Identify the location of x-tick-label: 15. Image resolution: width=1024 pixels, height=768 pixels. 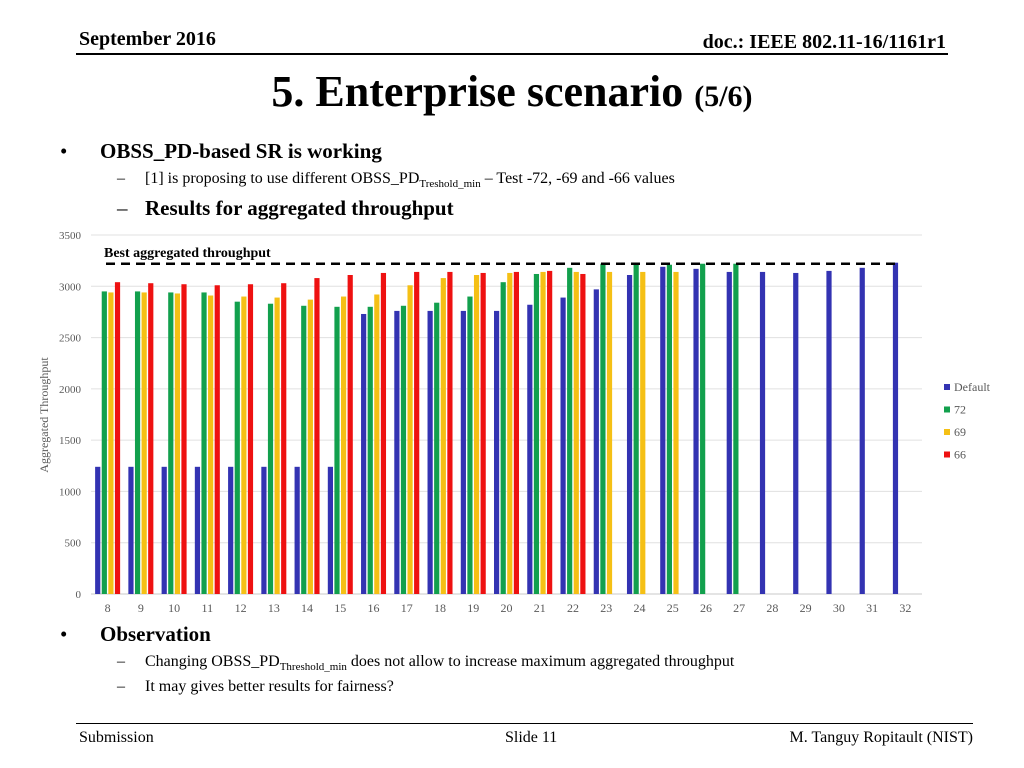
(340, 608).